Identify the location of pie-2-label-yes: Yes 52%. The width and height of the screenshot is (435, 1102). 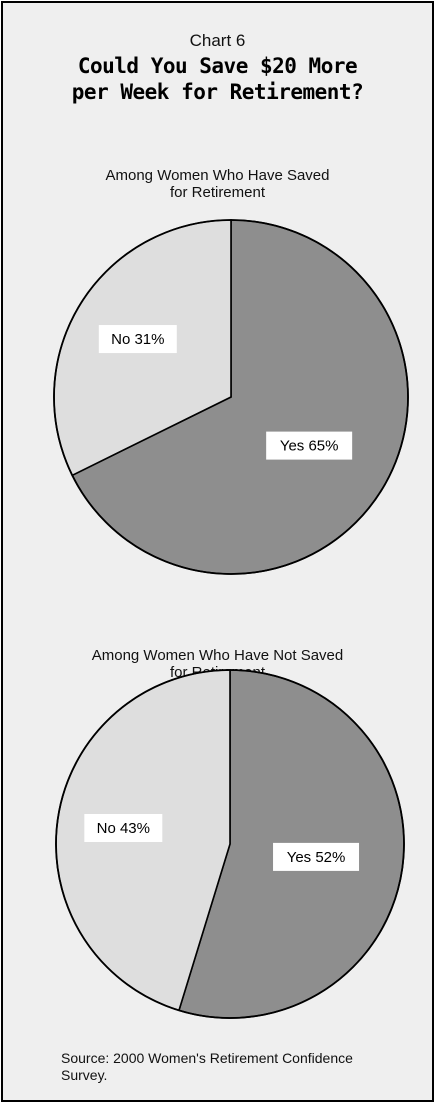
(316, 857).